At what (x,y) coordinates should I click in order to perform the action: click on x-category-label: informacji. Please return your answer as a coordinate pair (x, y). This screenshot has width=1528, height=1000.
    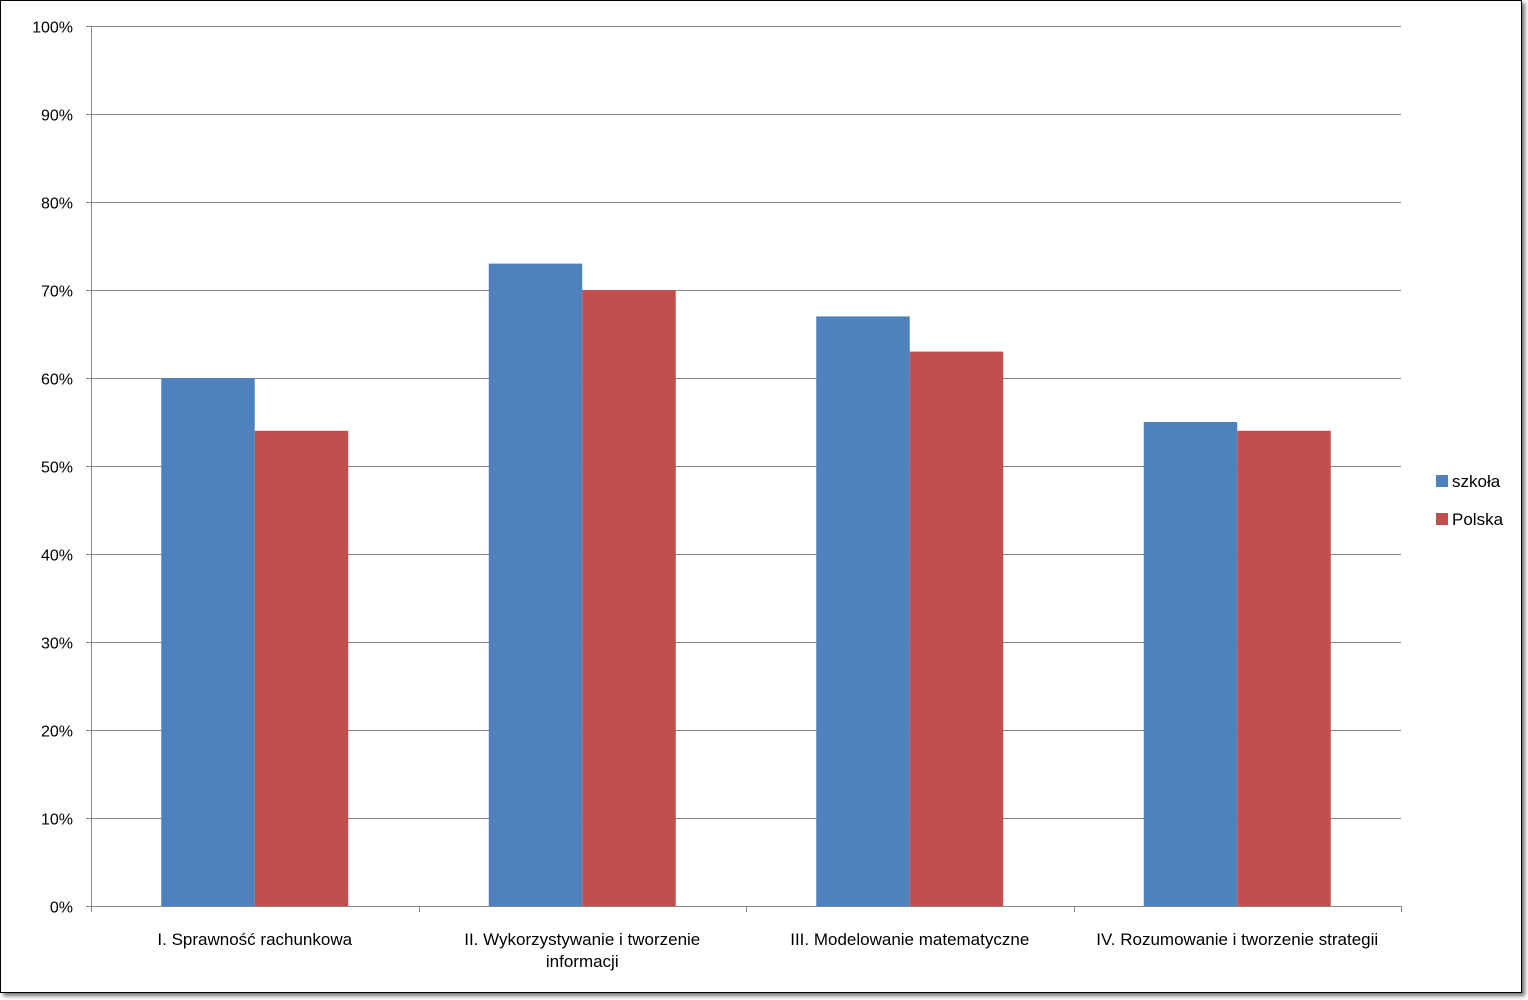
    Looking at the image, I should click on (582, 961).